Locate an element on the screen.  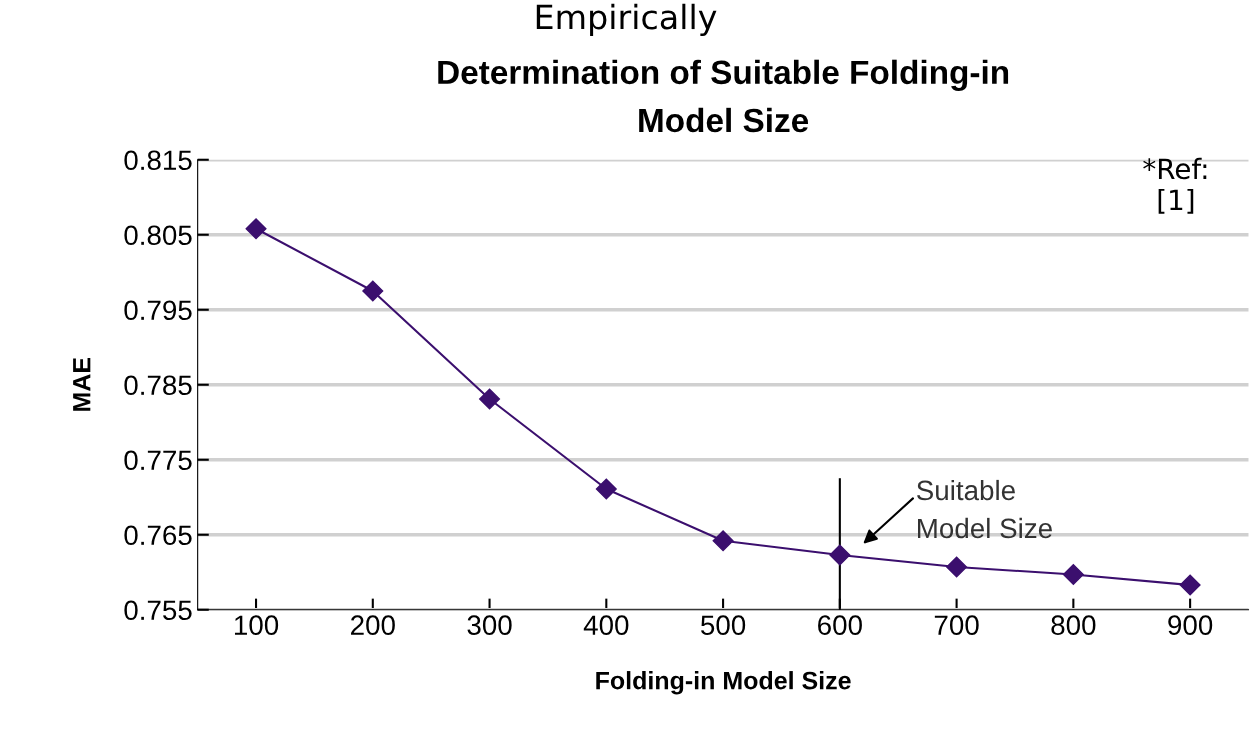
y-axis-title: MAE is located at coordinates (82, 384).